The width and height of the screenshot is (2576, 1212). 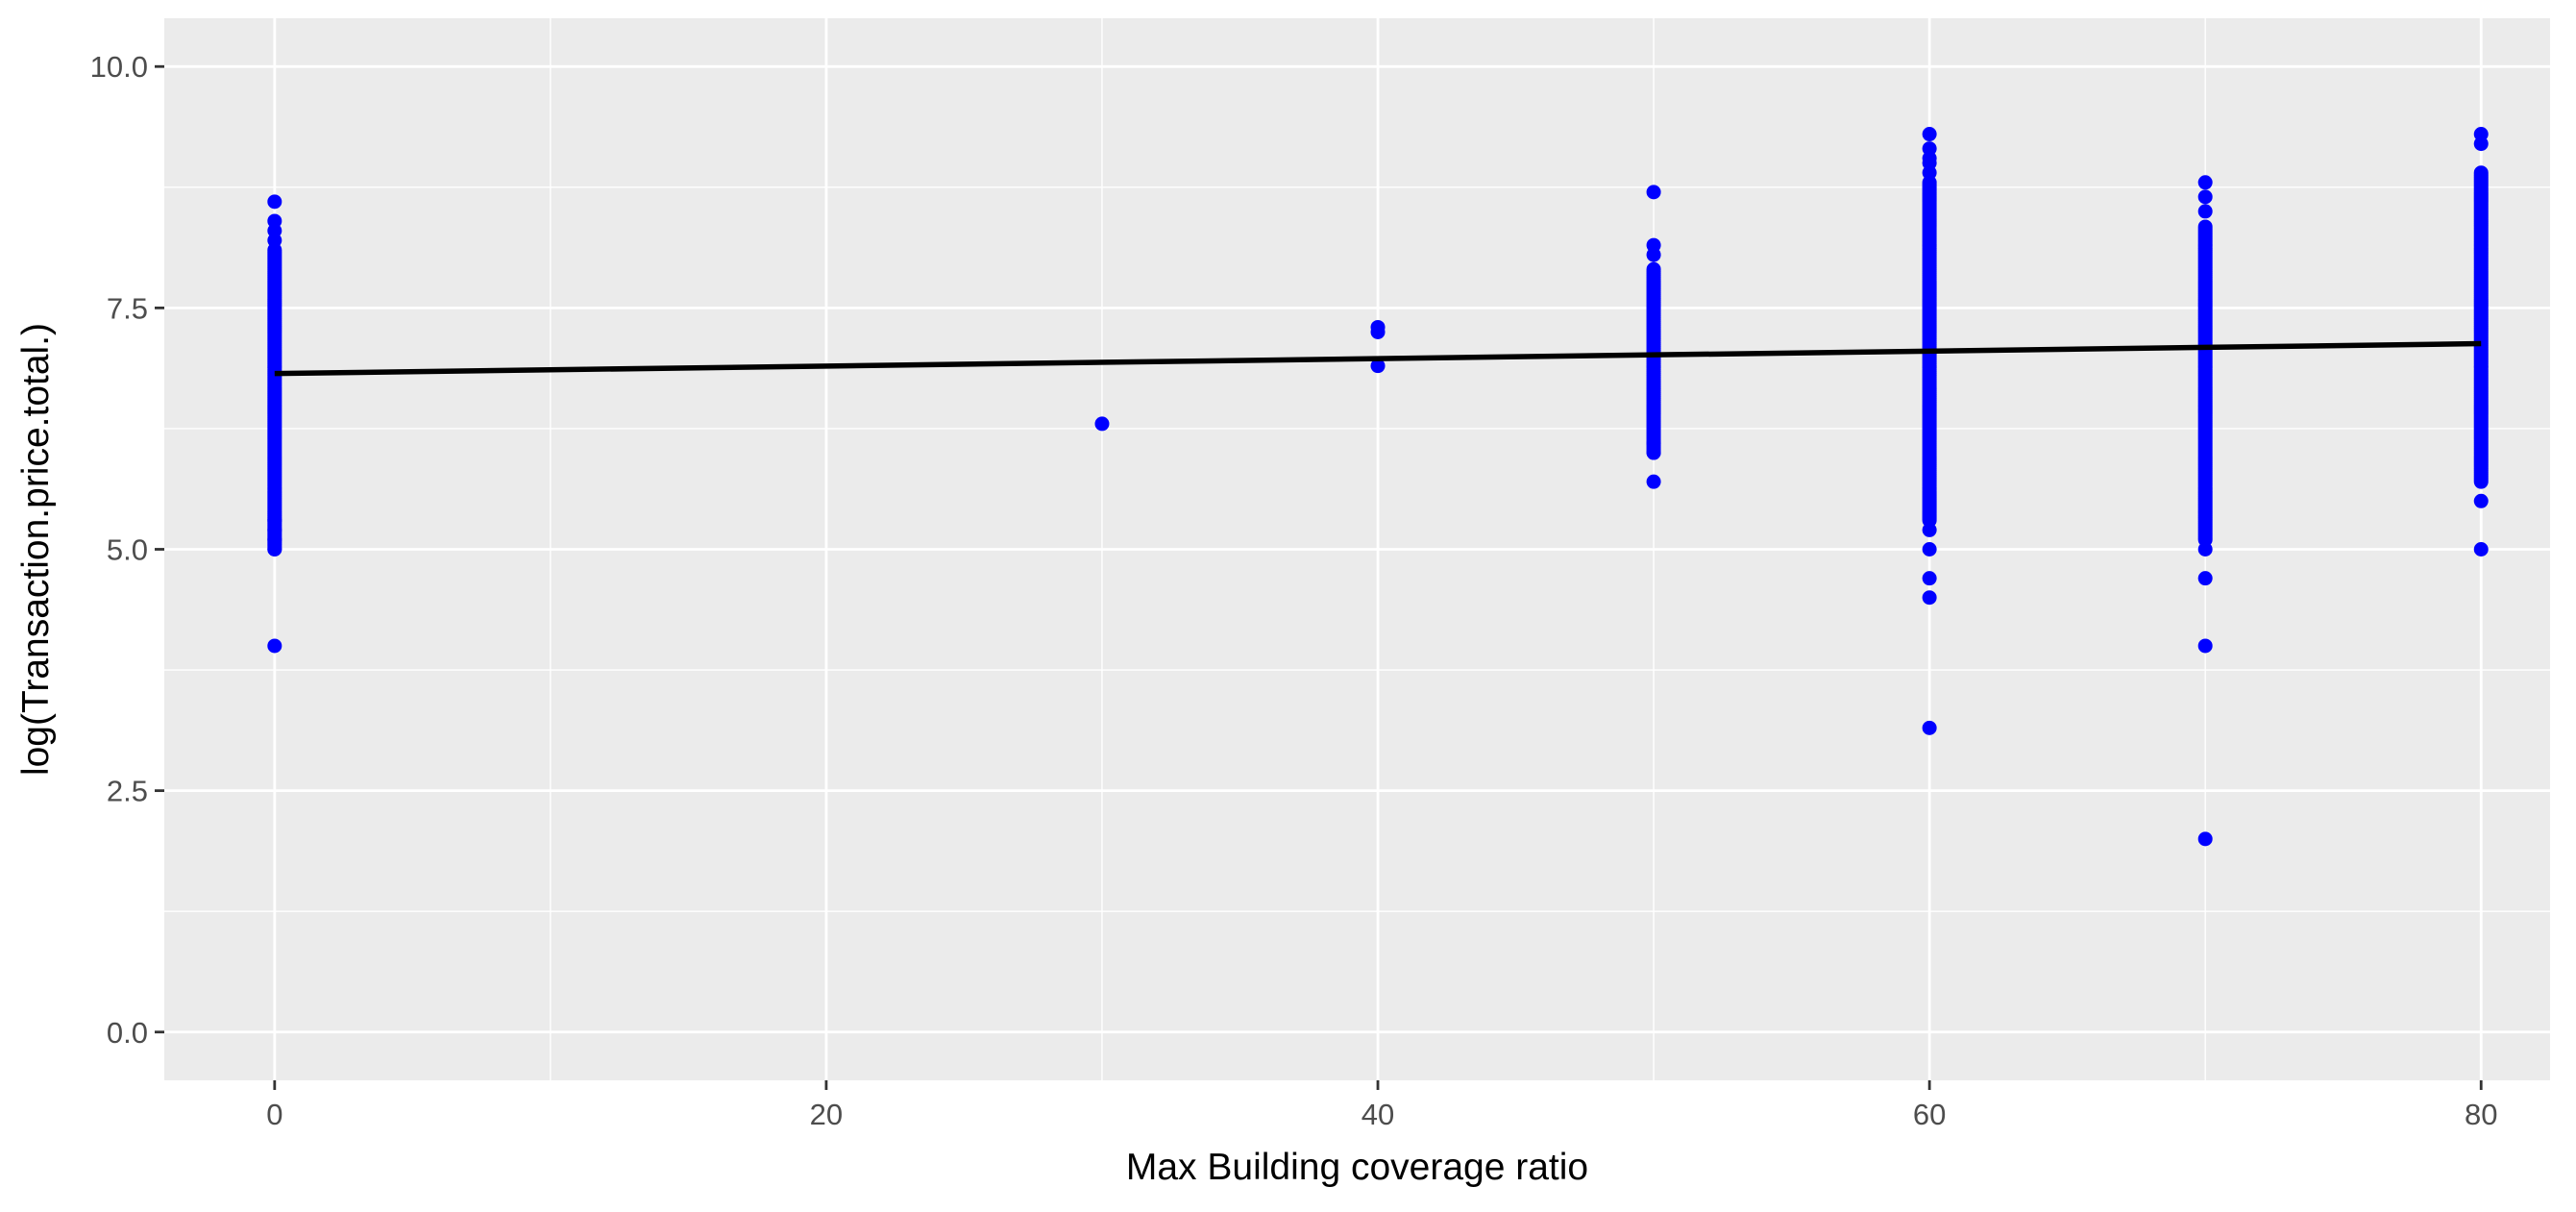 I want to click on y-tick-label: 10.0, so click(x=119, y=67).